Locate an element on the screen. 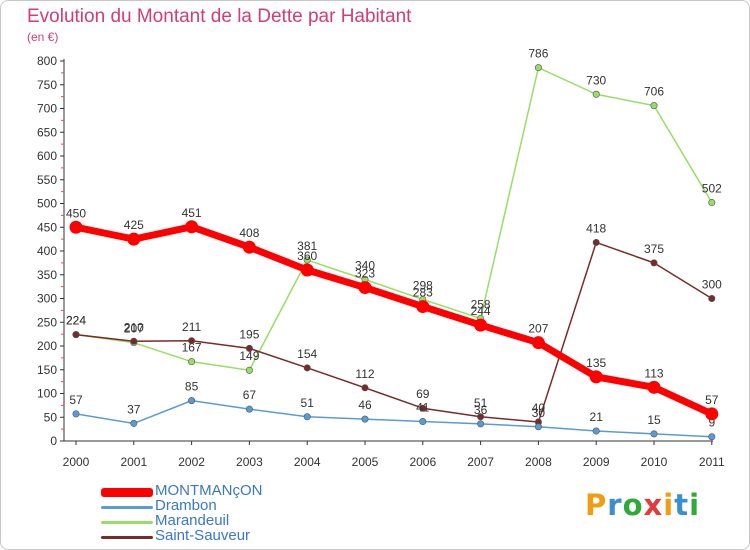 The image size is (750, 550). legend-label: Saint-Sauveur is located at coordinates (203, 535).